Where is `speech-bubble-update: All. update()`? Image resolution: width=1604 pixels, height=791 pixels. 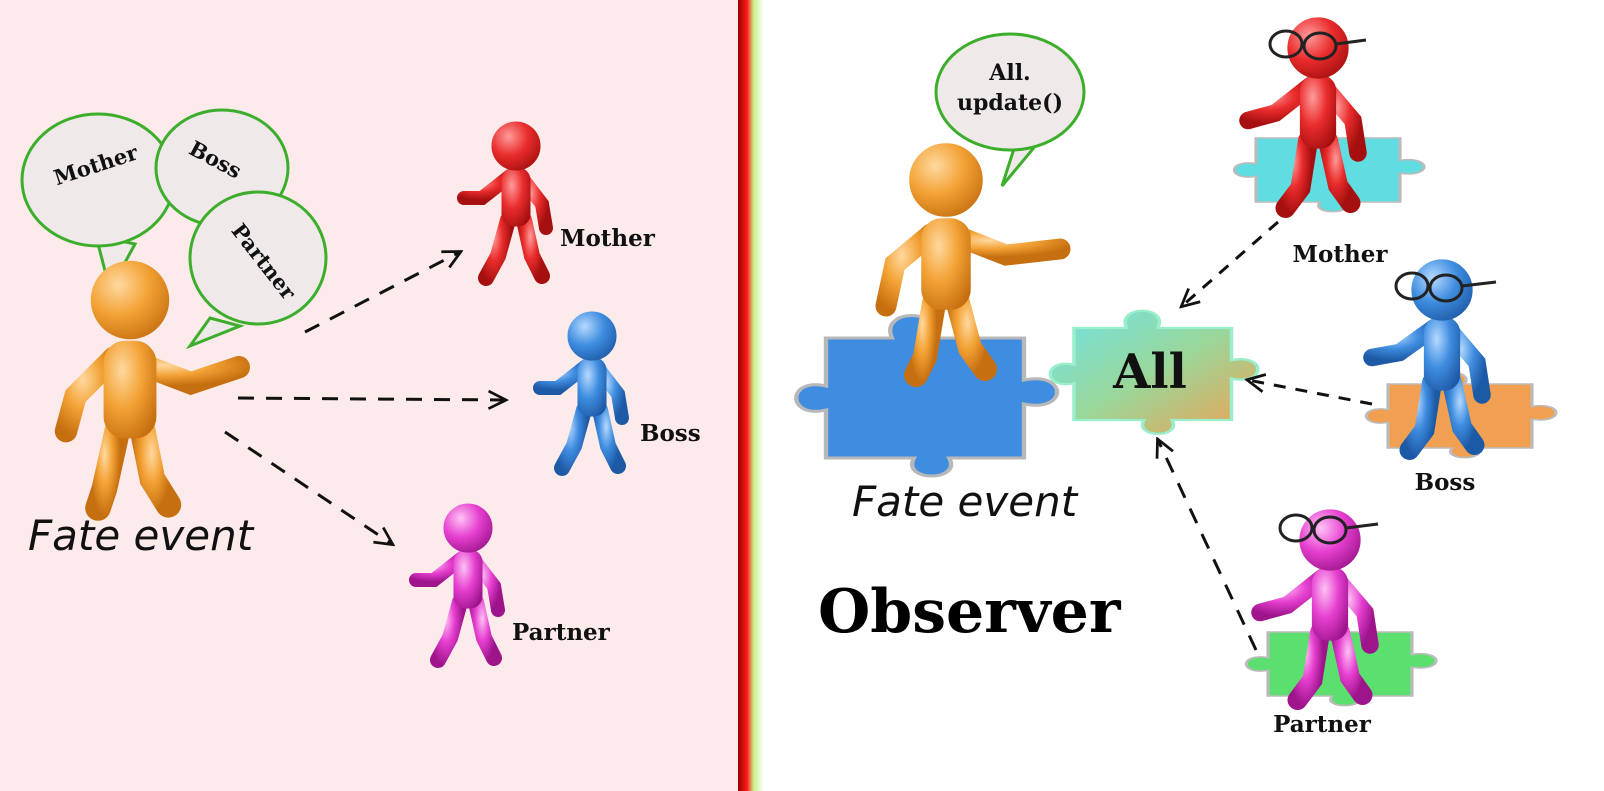
speech-bubble-update: All. update() is located at coordinates (1010, 109).